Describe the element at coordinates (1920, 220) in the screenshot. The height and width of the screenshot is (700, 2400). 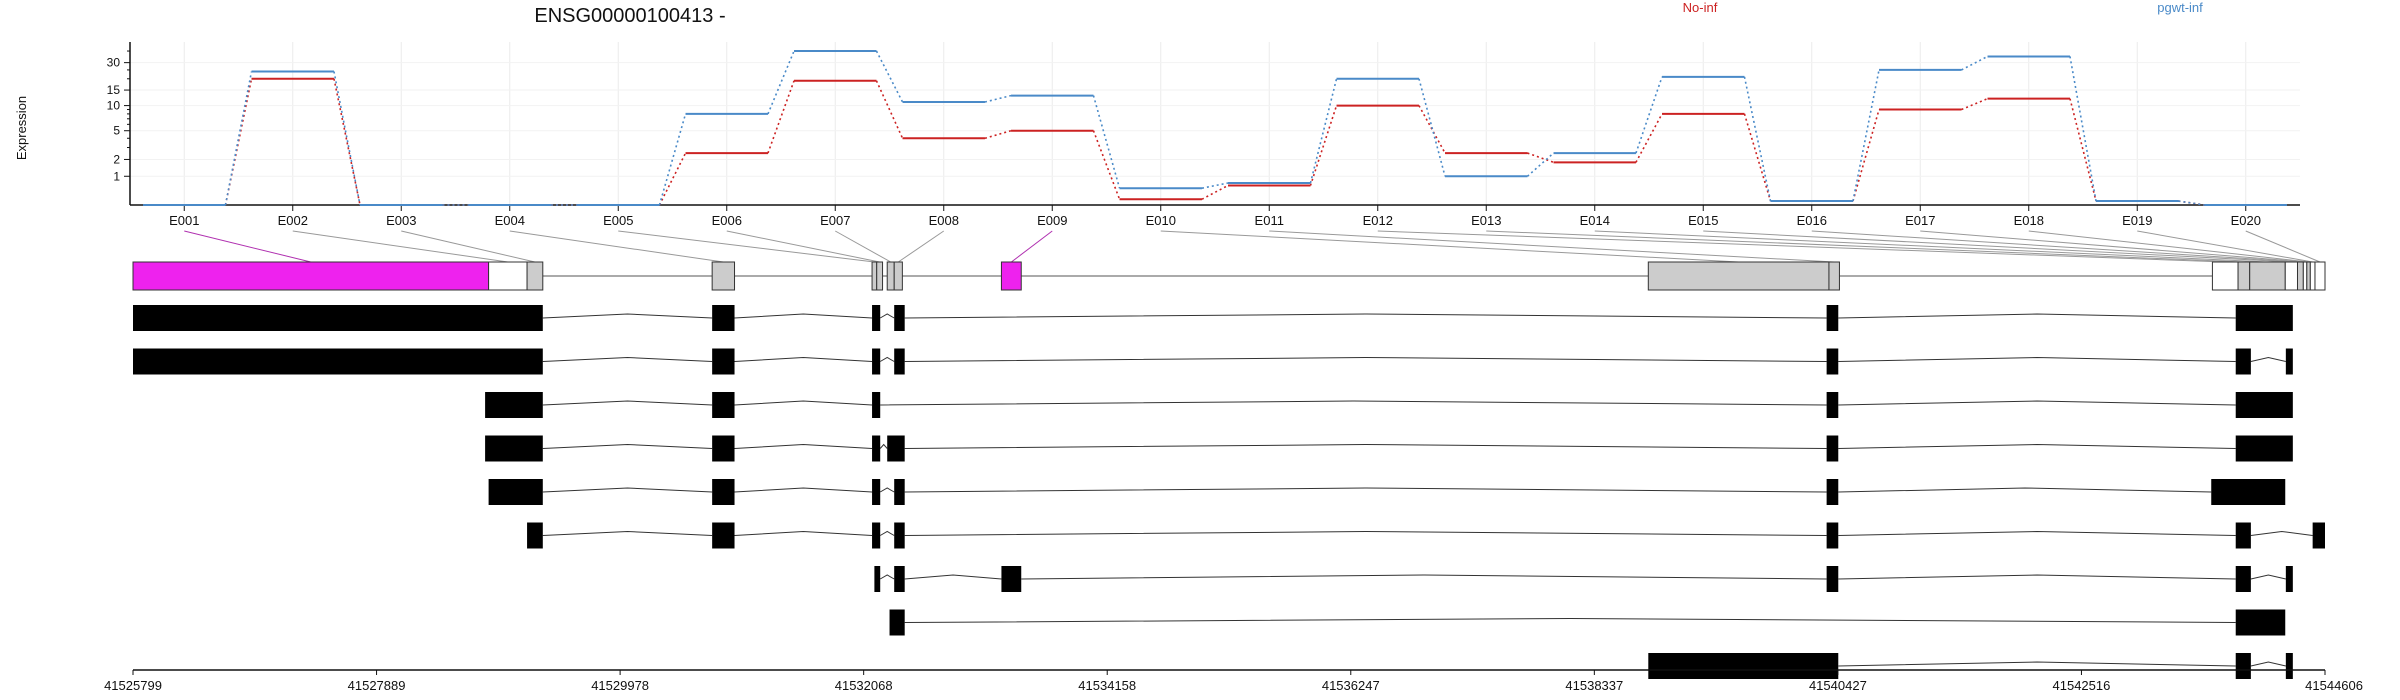
I see `x-tick-label: E017` at that location.